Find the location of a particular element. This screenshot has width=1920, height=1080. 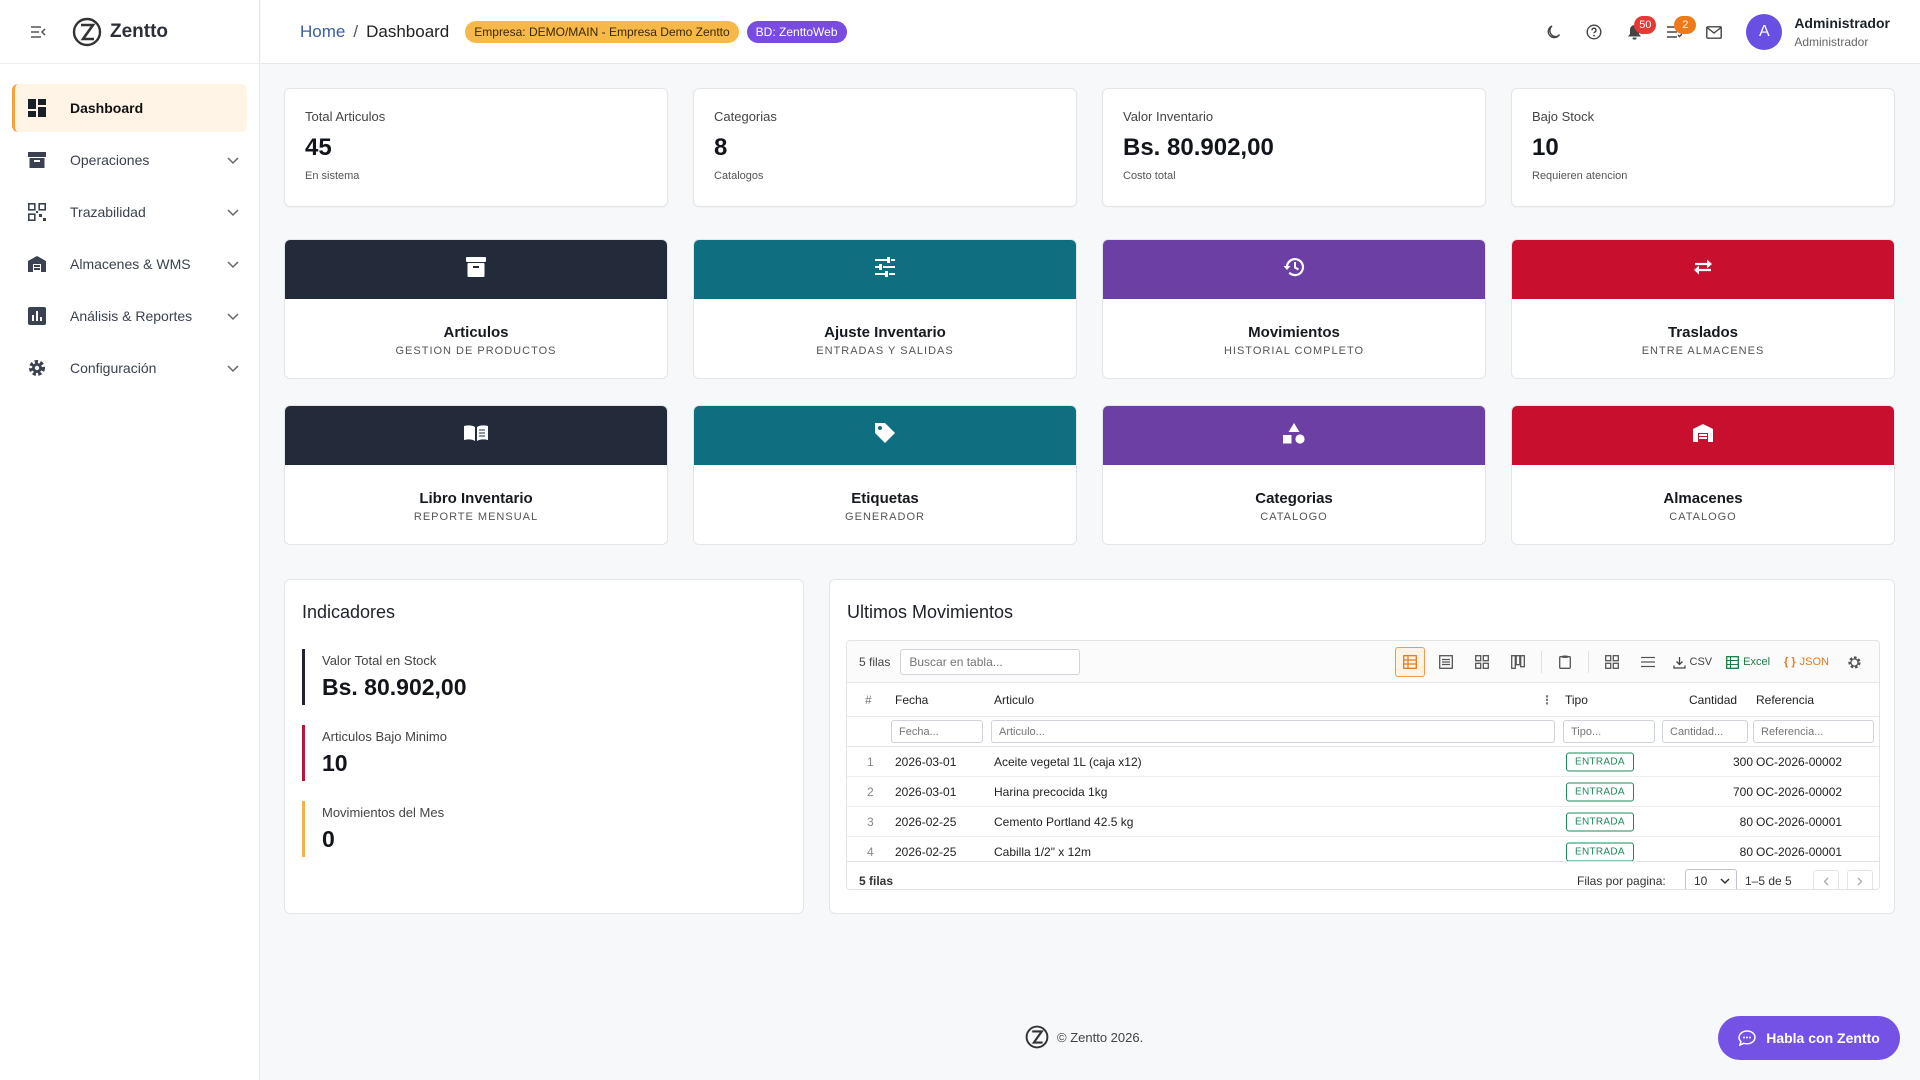

toolbar-divider is located at coordinates (1541, 662).